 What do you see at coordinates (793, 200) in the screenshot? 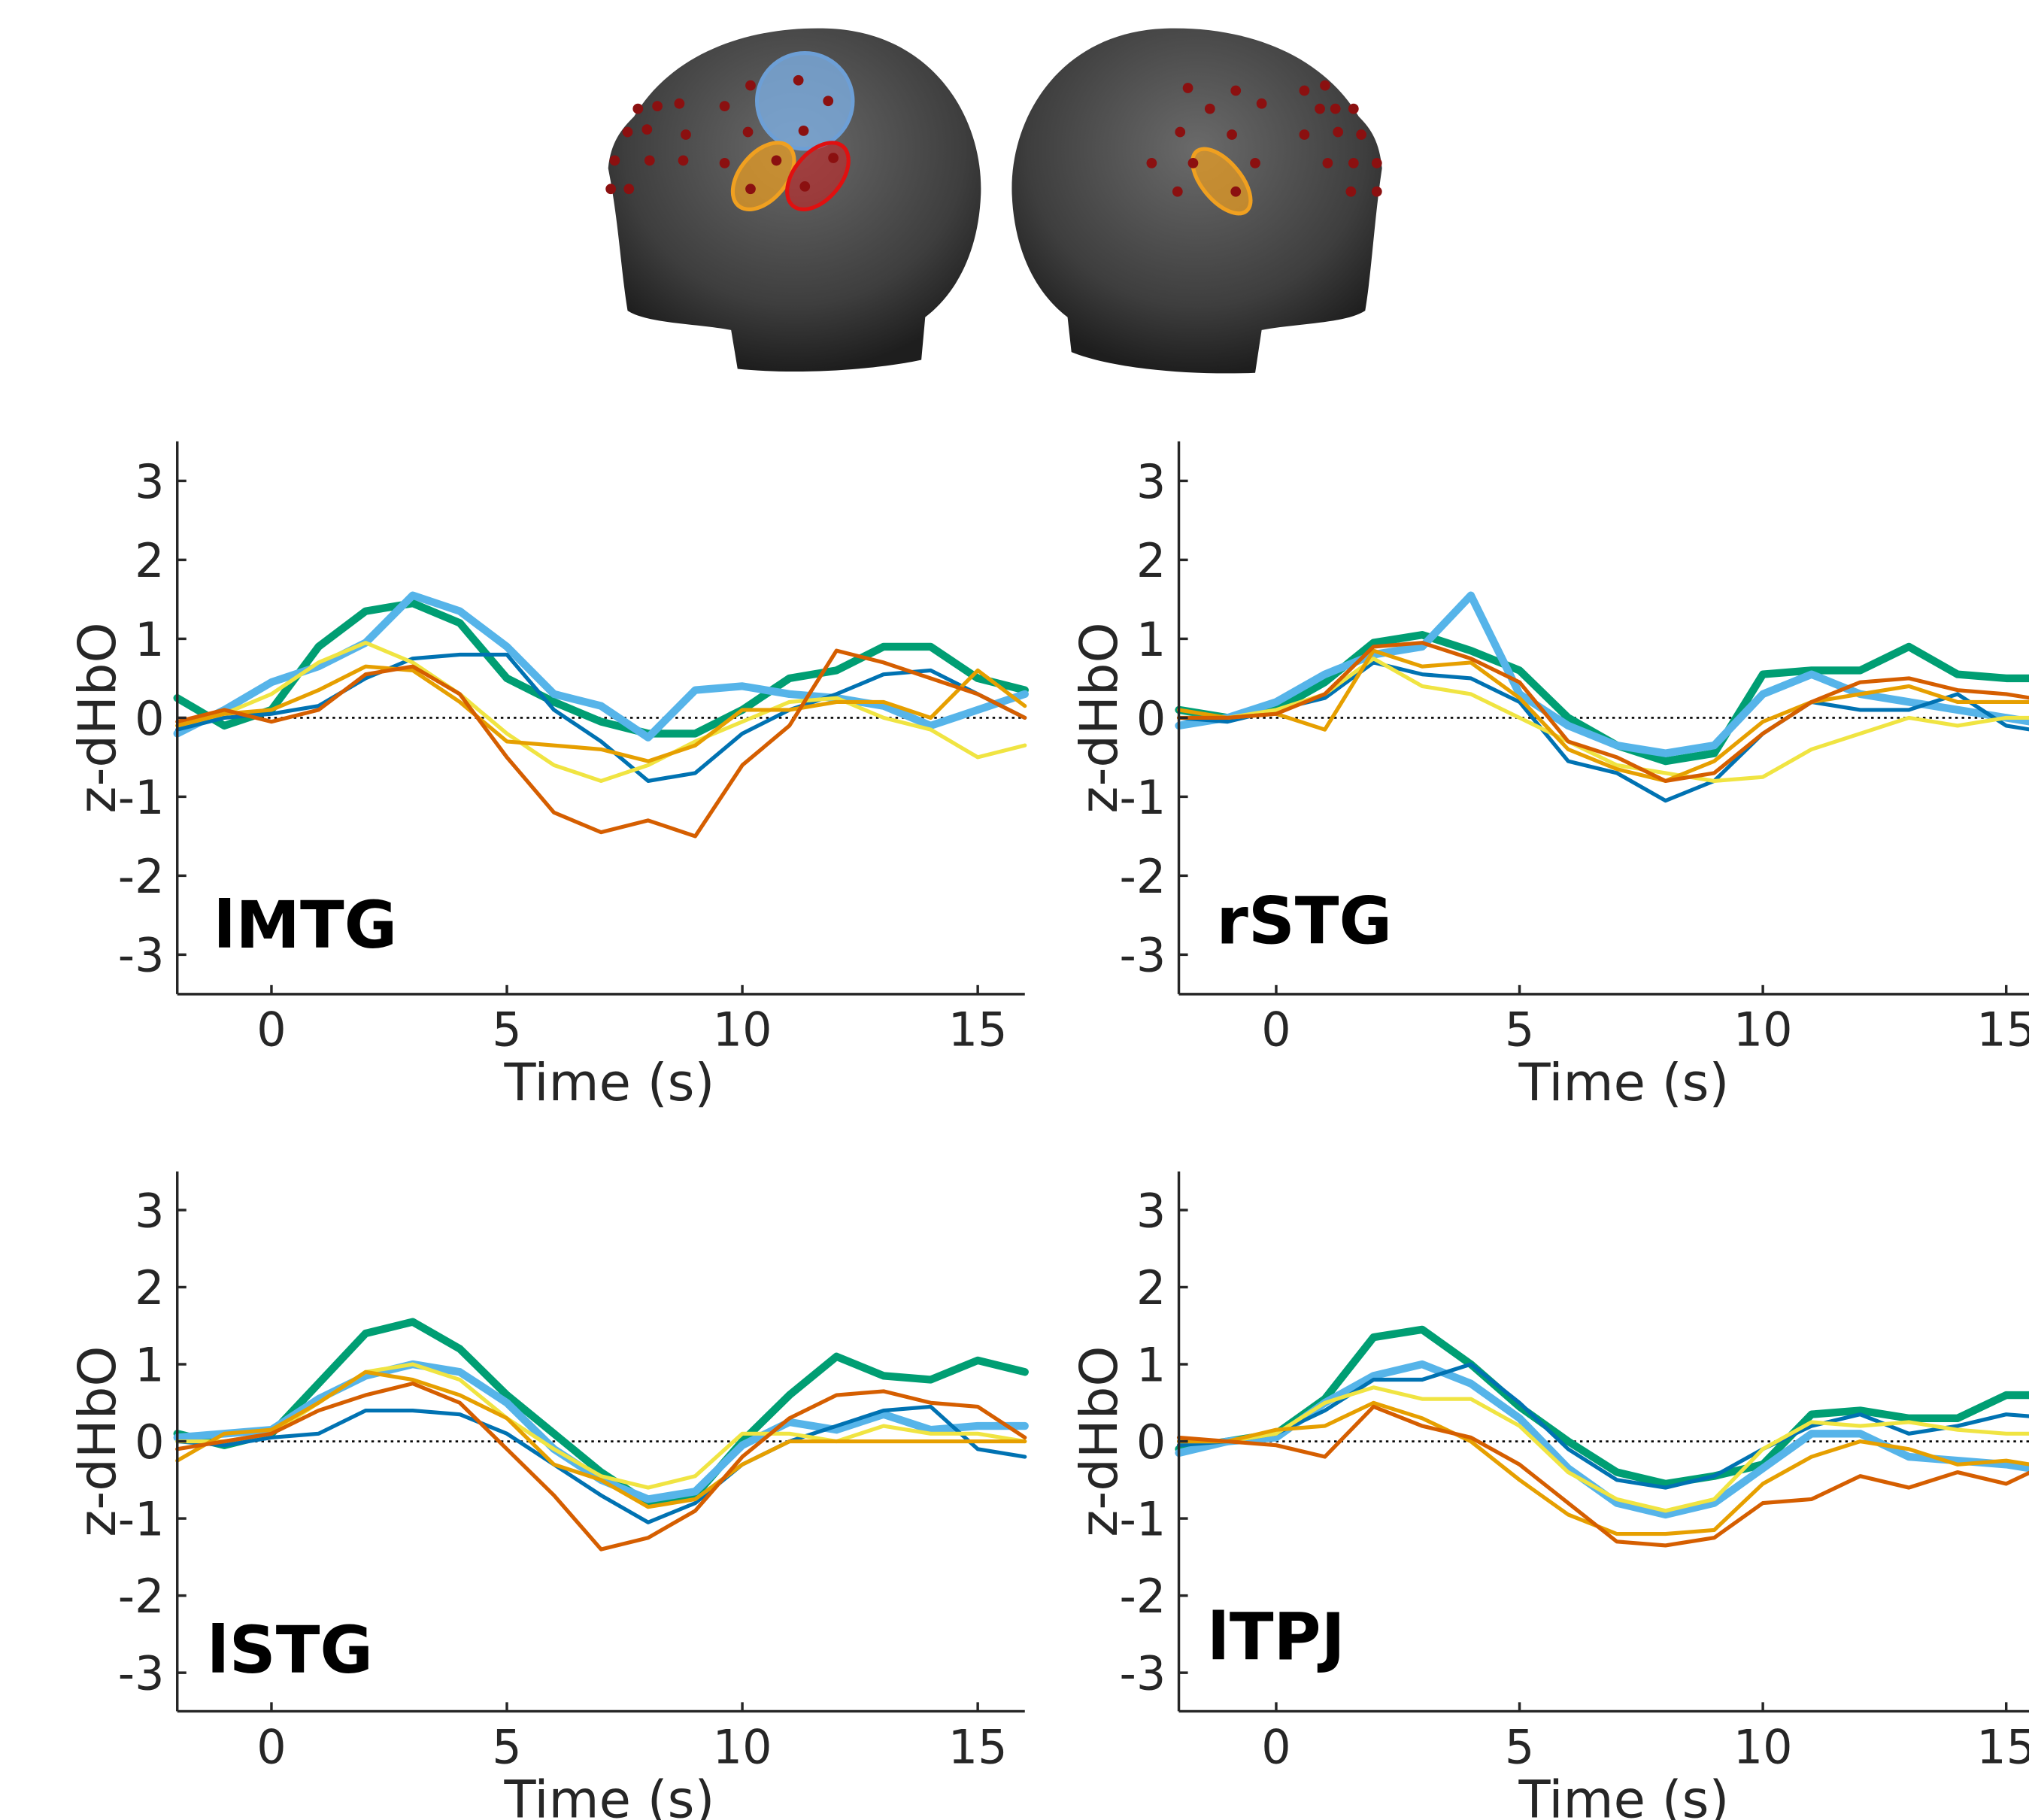
I see `head-left` at bounding box center [793, 200].